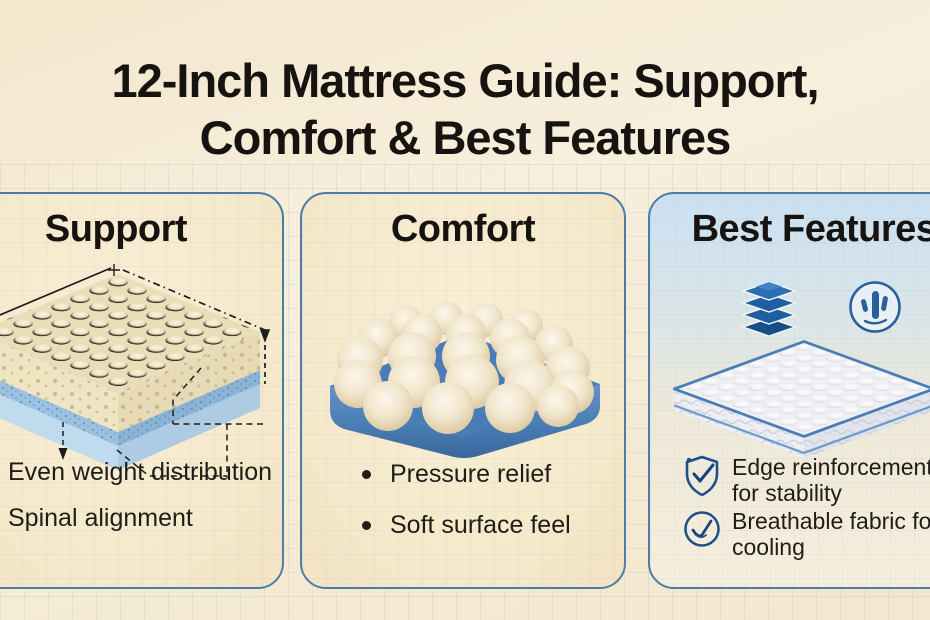 This screenshot has height=620, width=930. Describe the element at coordinates (465, 81) in the screenshot. I see `title-line-1: 12-Inch Mattress Guide: Support,` at that location.